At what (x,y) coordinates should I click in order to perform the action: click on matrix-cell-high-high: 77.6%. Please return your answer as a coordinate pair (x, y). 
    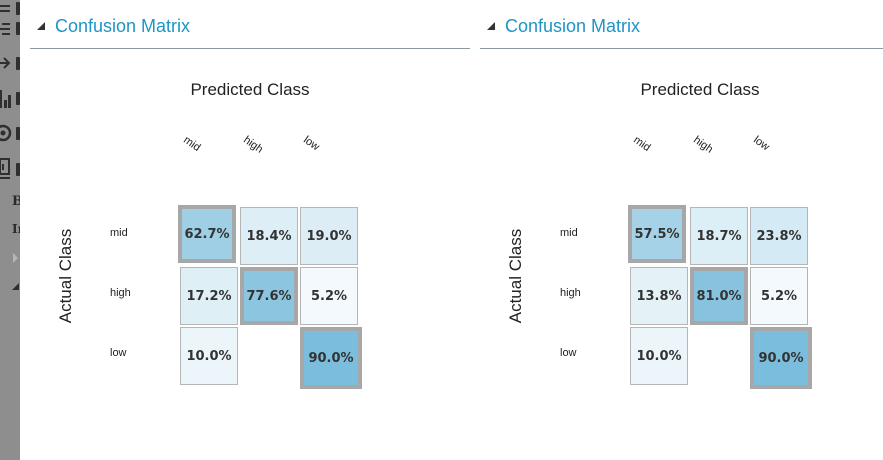
    Looking at the image, I should click on (269, 296).